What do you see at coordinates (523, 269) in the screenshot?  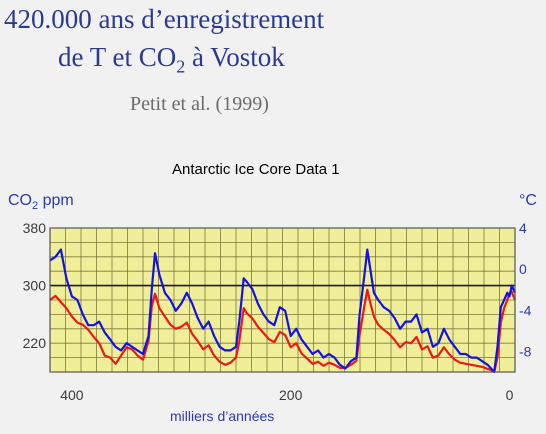 I see `right-tick-label: 0` at bounding box center [523, 269].